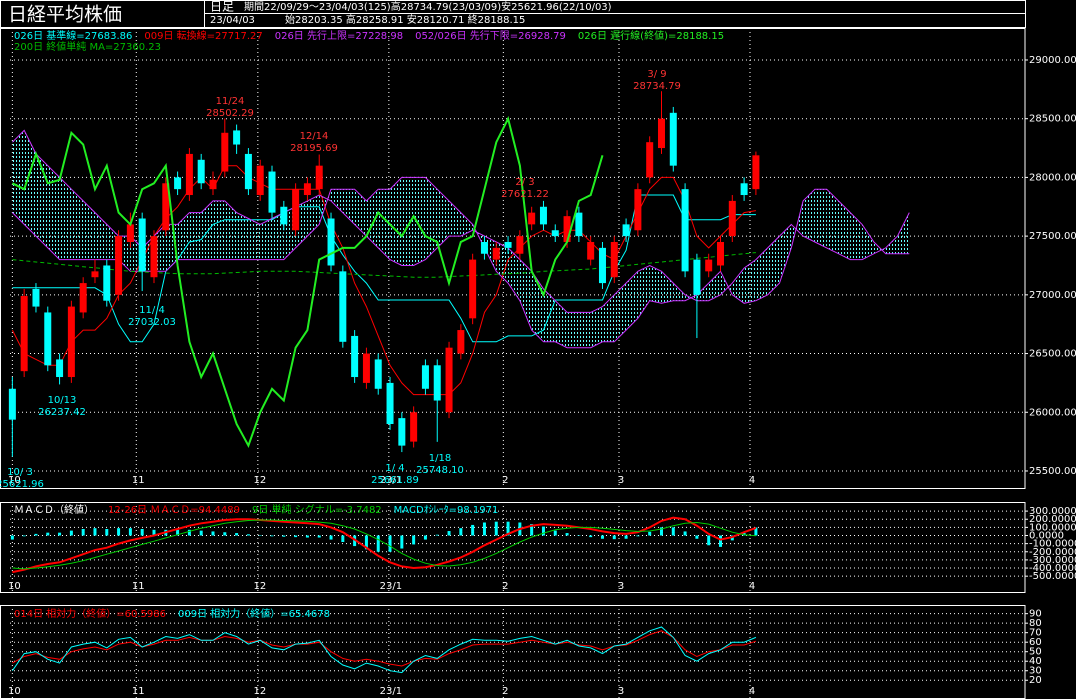 This screenshot has height=699, width=1076. What do you see at coordinates (73, 35) in the screenshot?
I see `legend-entry: 026日 基準線=27683.86` at bounding box center [73, 35].